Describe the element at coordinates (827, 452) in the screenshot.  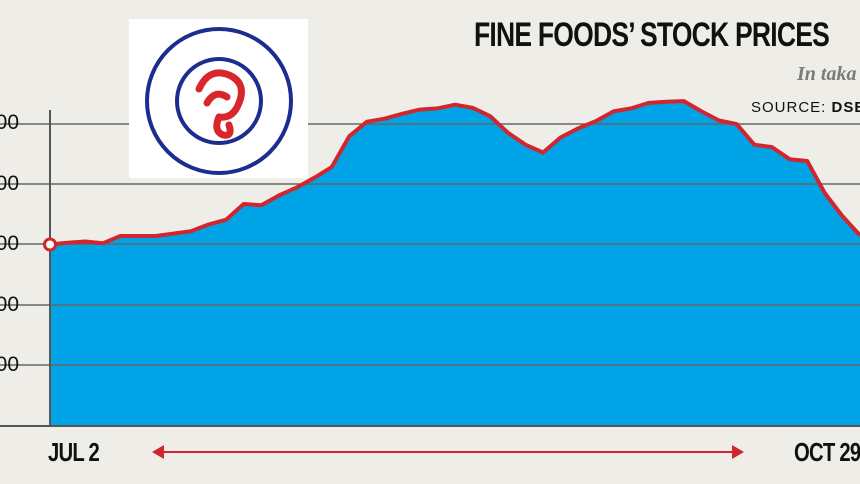
I see `x-label-end: OCT 29` at that location.